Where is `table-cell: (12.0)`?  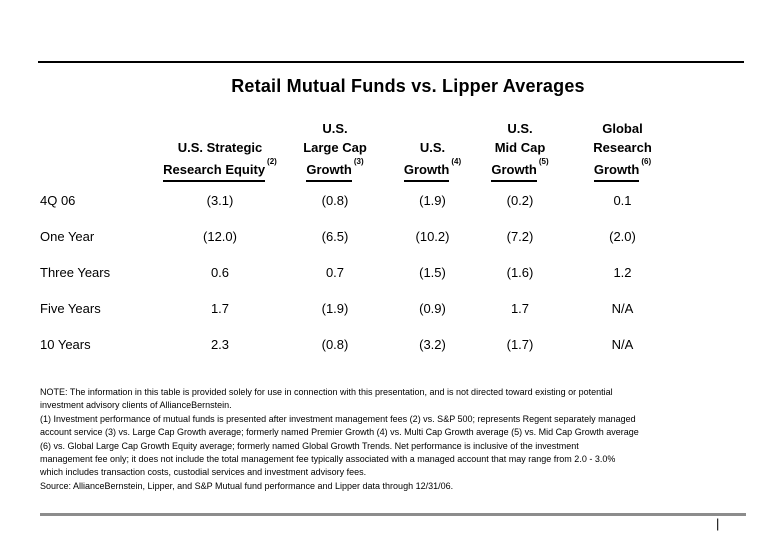
table-cell: (12.0) is located at coordinates (220, 236).